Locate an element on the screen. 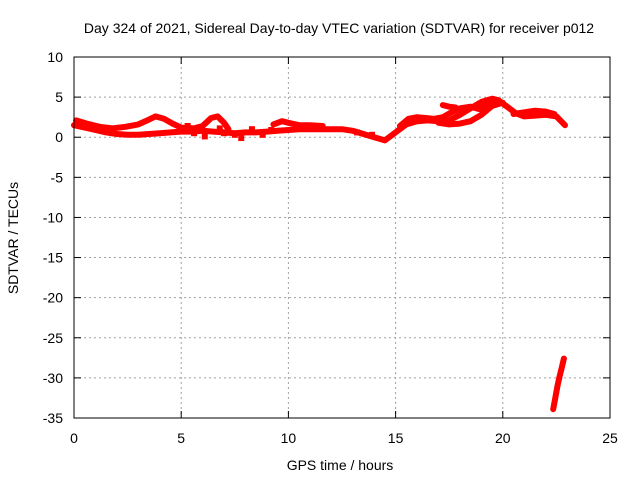 This screenshot has height=480, width=640. y-tick-labels: 10 5 0 -5 -10 -15 -20 -25 -30 -35 is located at coordinates (53, 237).